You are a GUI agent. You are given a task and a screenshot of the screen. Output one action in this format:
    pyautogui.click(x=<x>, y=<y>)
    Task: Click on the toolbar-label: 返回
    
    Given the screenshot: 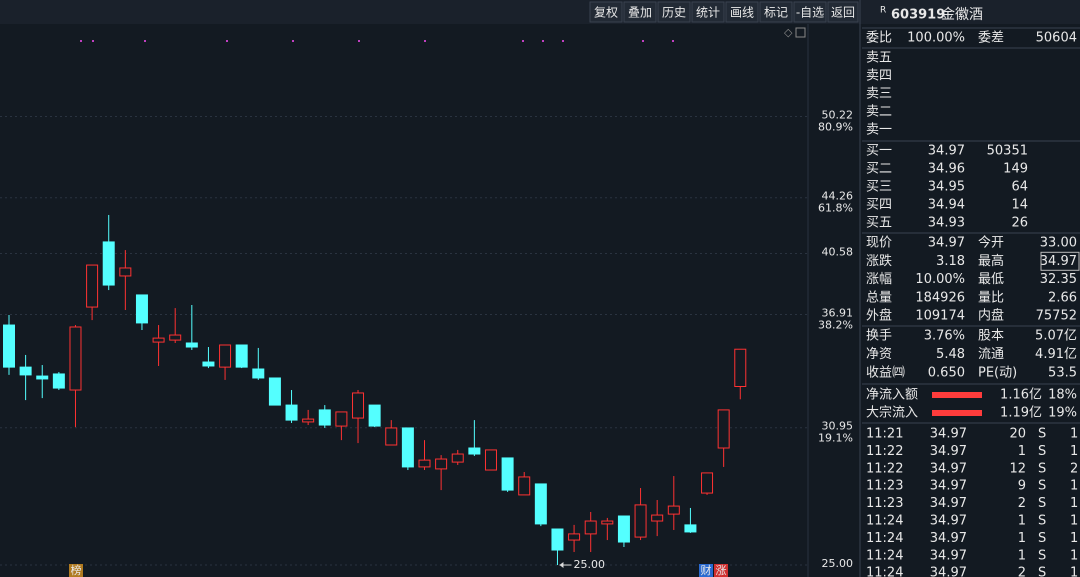 What is the action you would take?
    pyautogui.click(x=843, y=13)
    